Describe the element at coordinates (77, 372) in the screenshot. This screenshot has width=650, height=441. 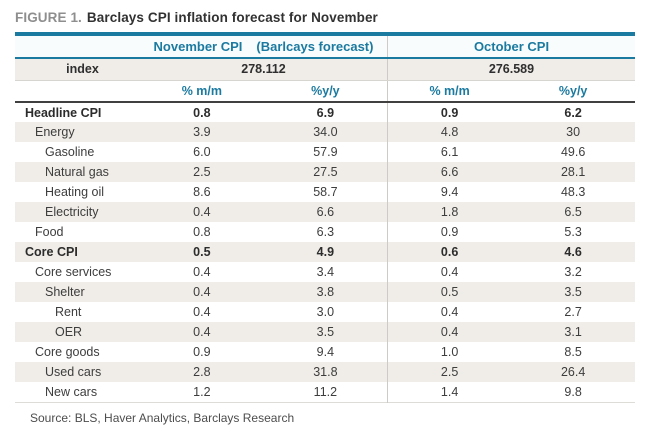
I see `row-label: Used cars` at that location.